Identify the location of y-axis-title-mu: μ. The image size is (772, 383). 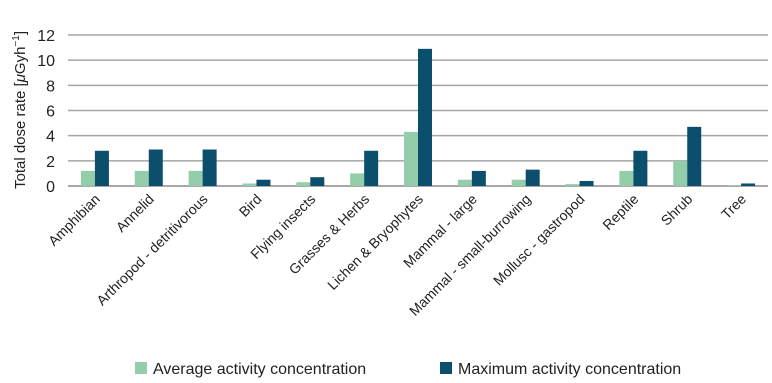
(20, 78).